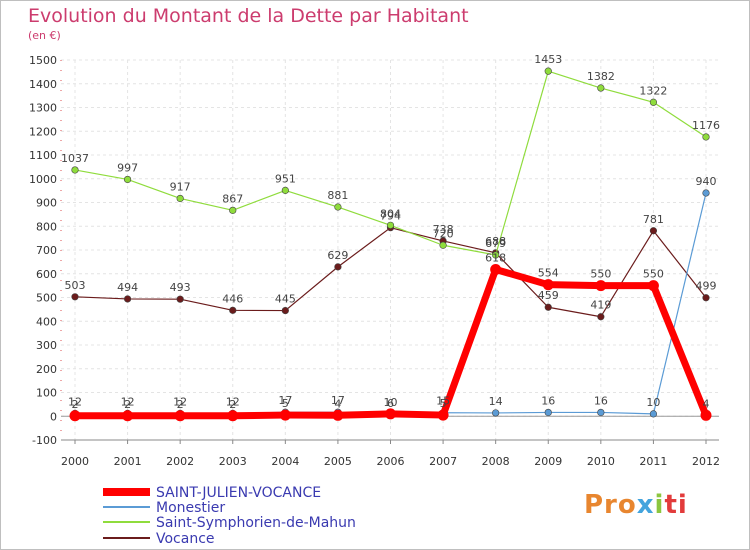 The height and width of the screenshot is (550, 750). I want to click on data-label: 493, so click(180, 287).